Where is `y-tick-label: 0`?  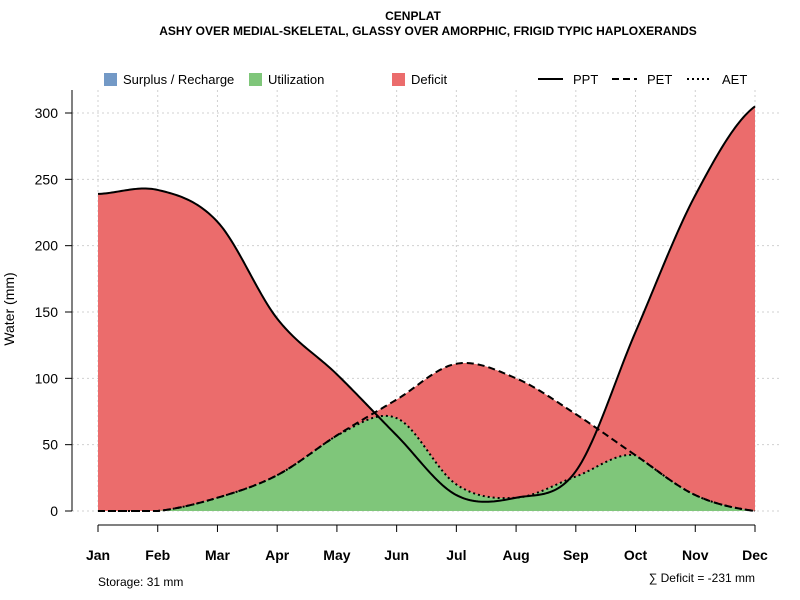 y-tick-label: 0 is located at coordinates (54, 511).